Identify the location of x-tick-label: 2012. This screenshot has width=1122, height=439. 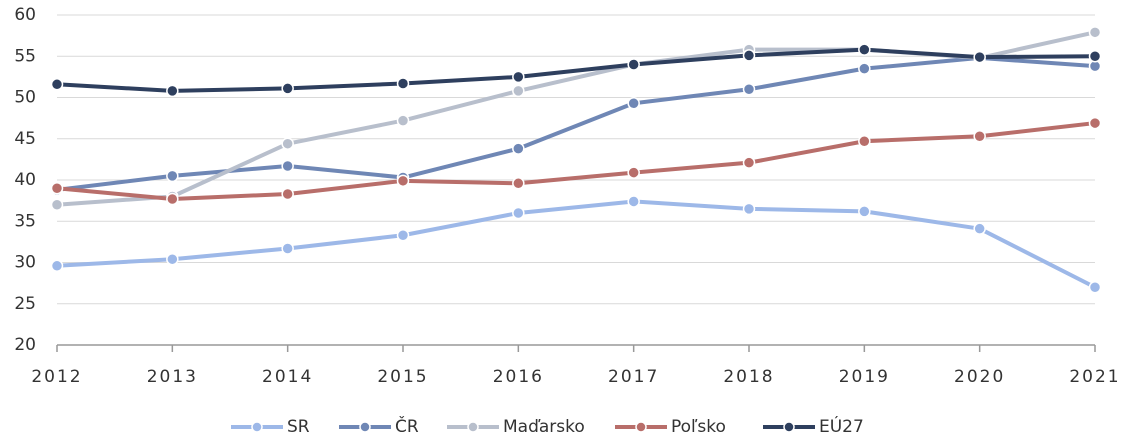
(56, 377).